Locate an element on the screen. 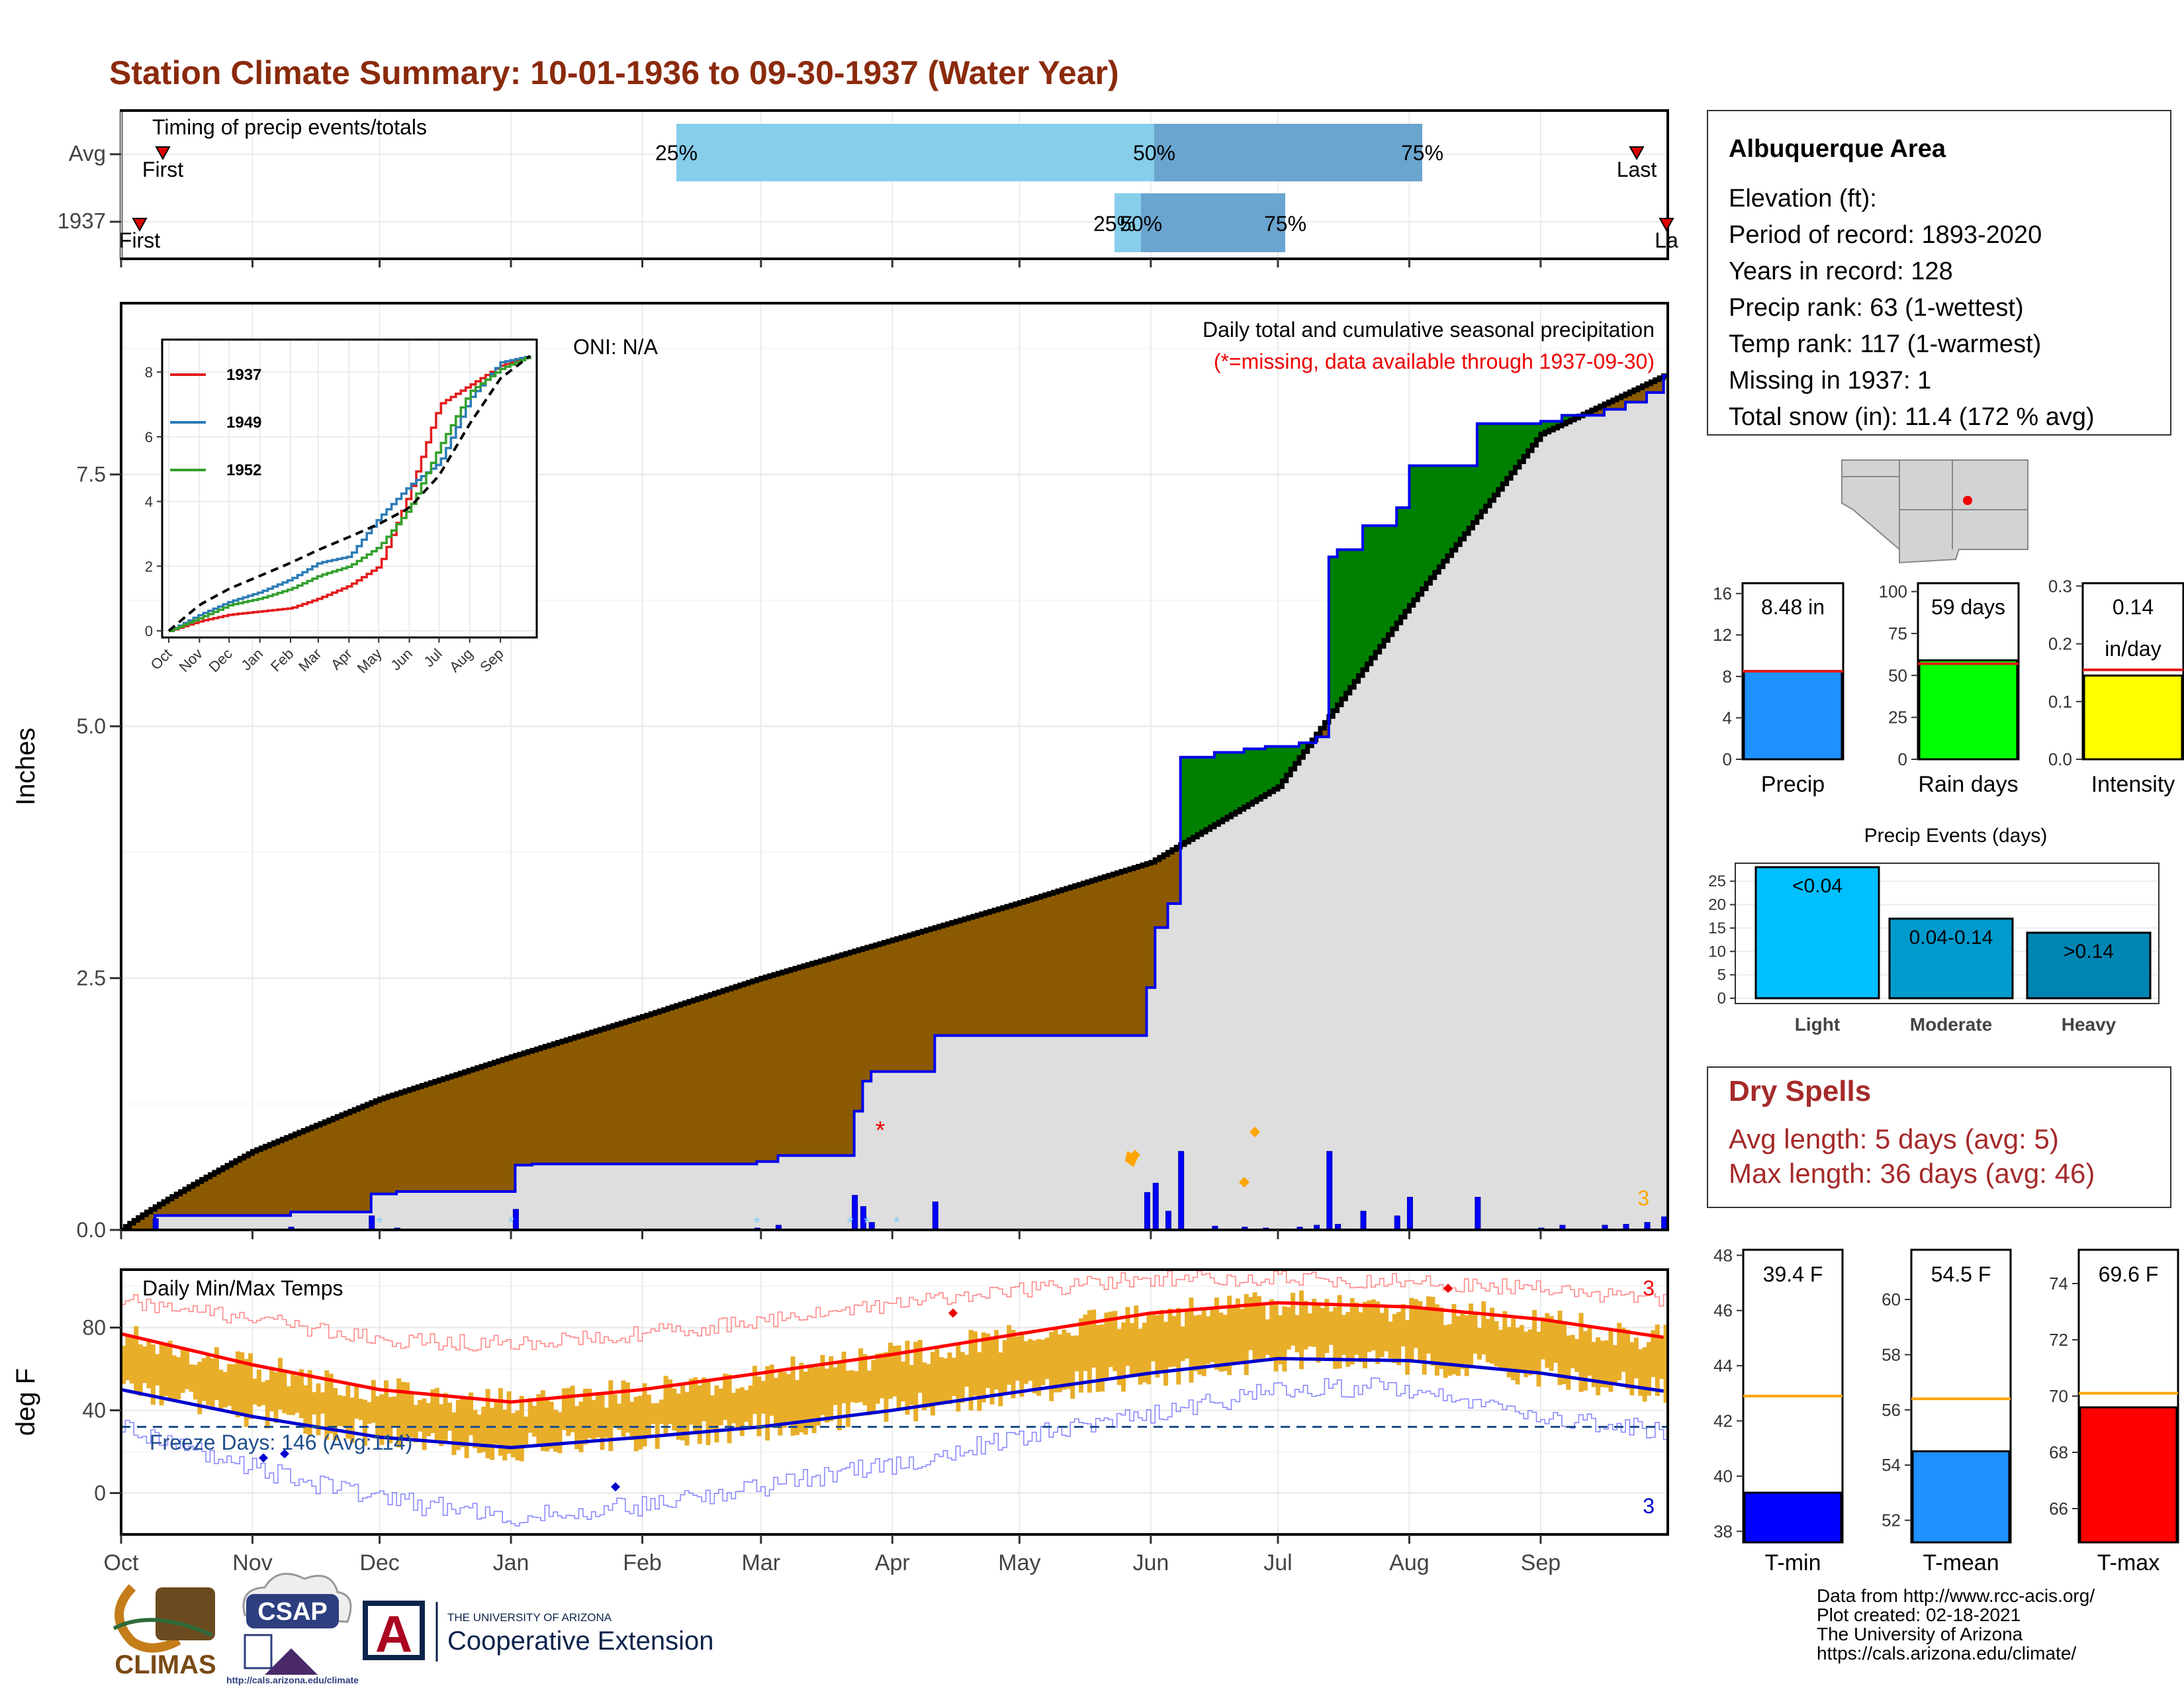 This screenshot has height=1688, width=2184. station-info-line: Elevation (ft): is located at coordinates (1803, 198).